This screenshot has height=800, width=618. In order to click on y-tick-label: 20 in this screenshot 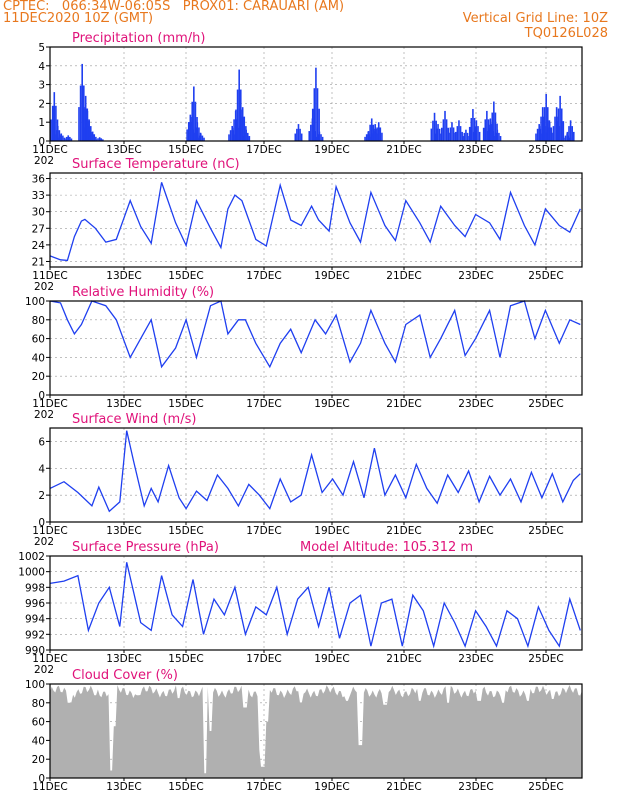, I will do `click(38, 760)`.